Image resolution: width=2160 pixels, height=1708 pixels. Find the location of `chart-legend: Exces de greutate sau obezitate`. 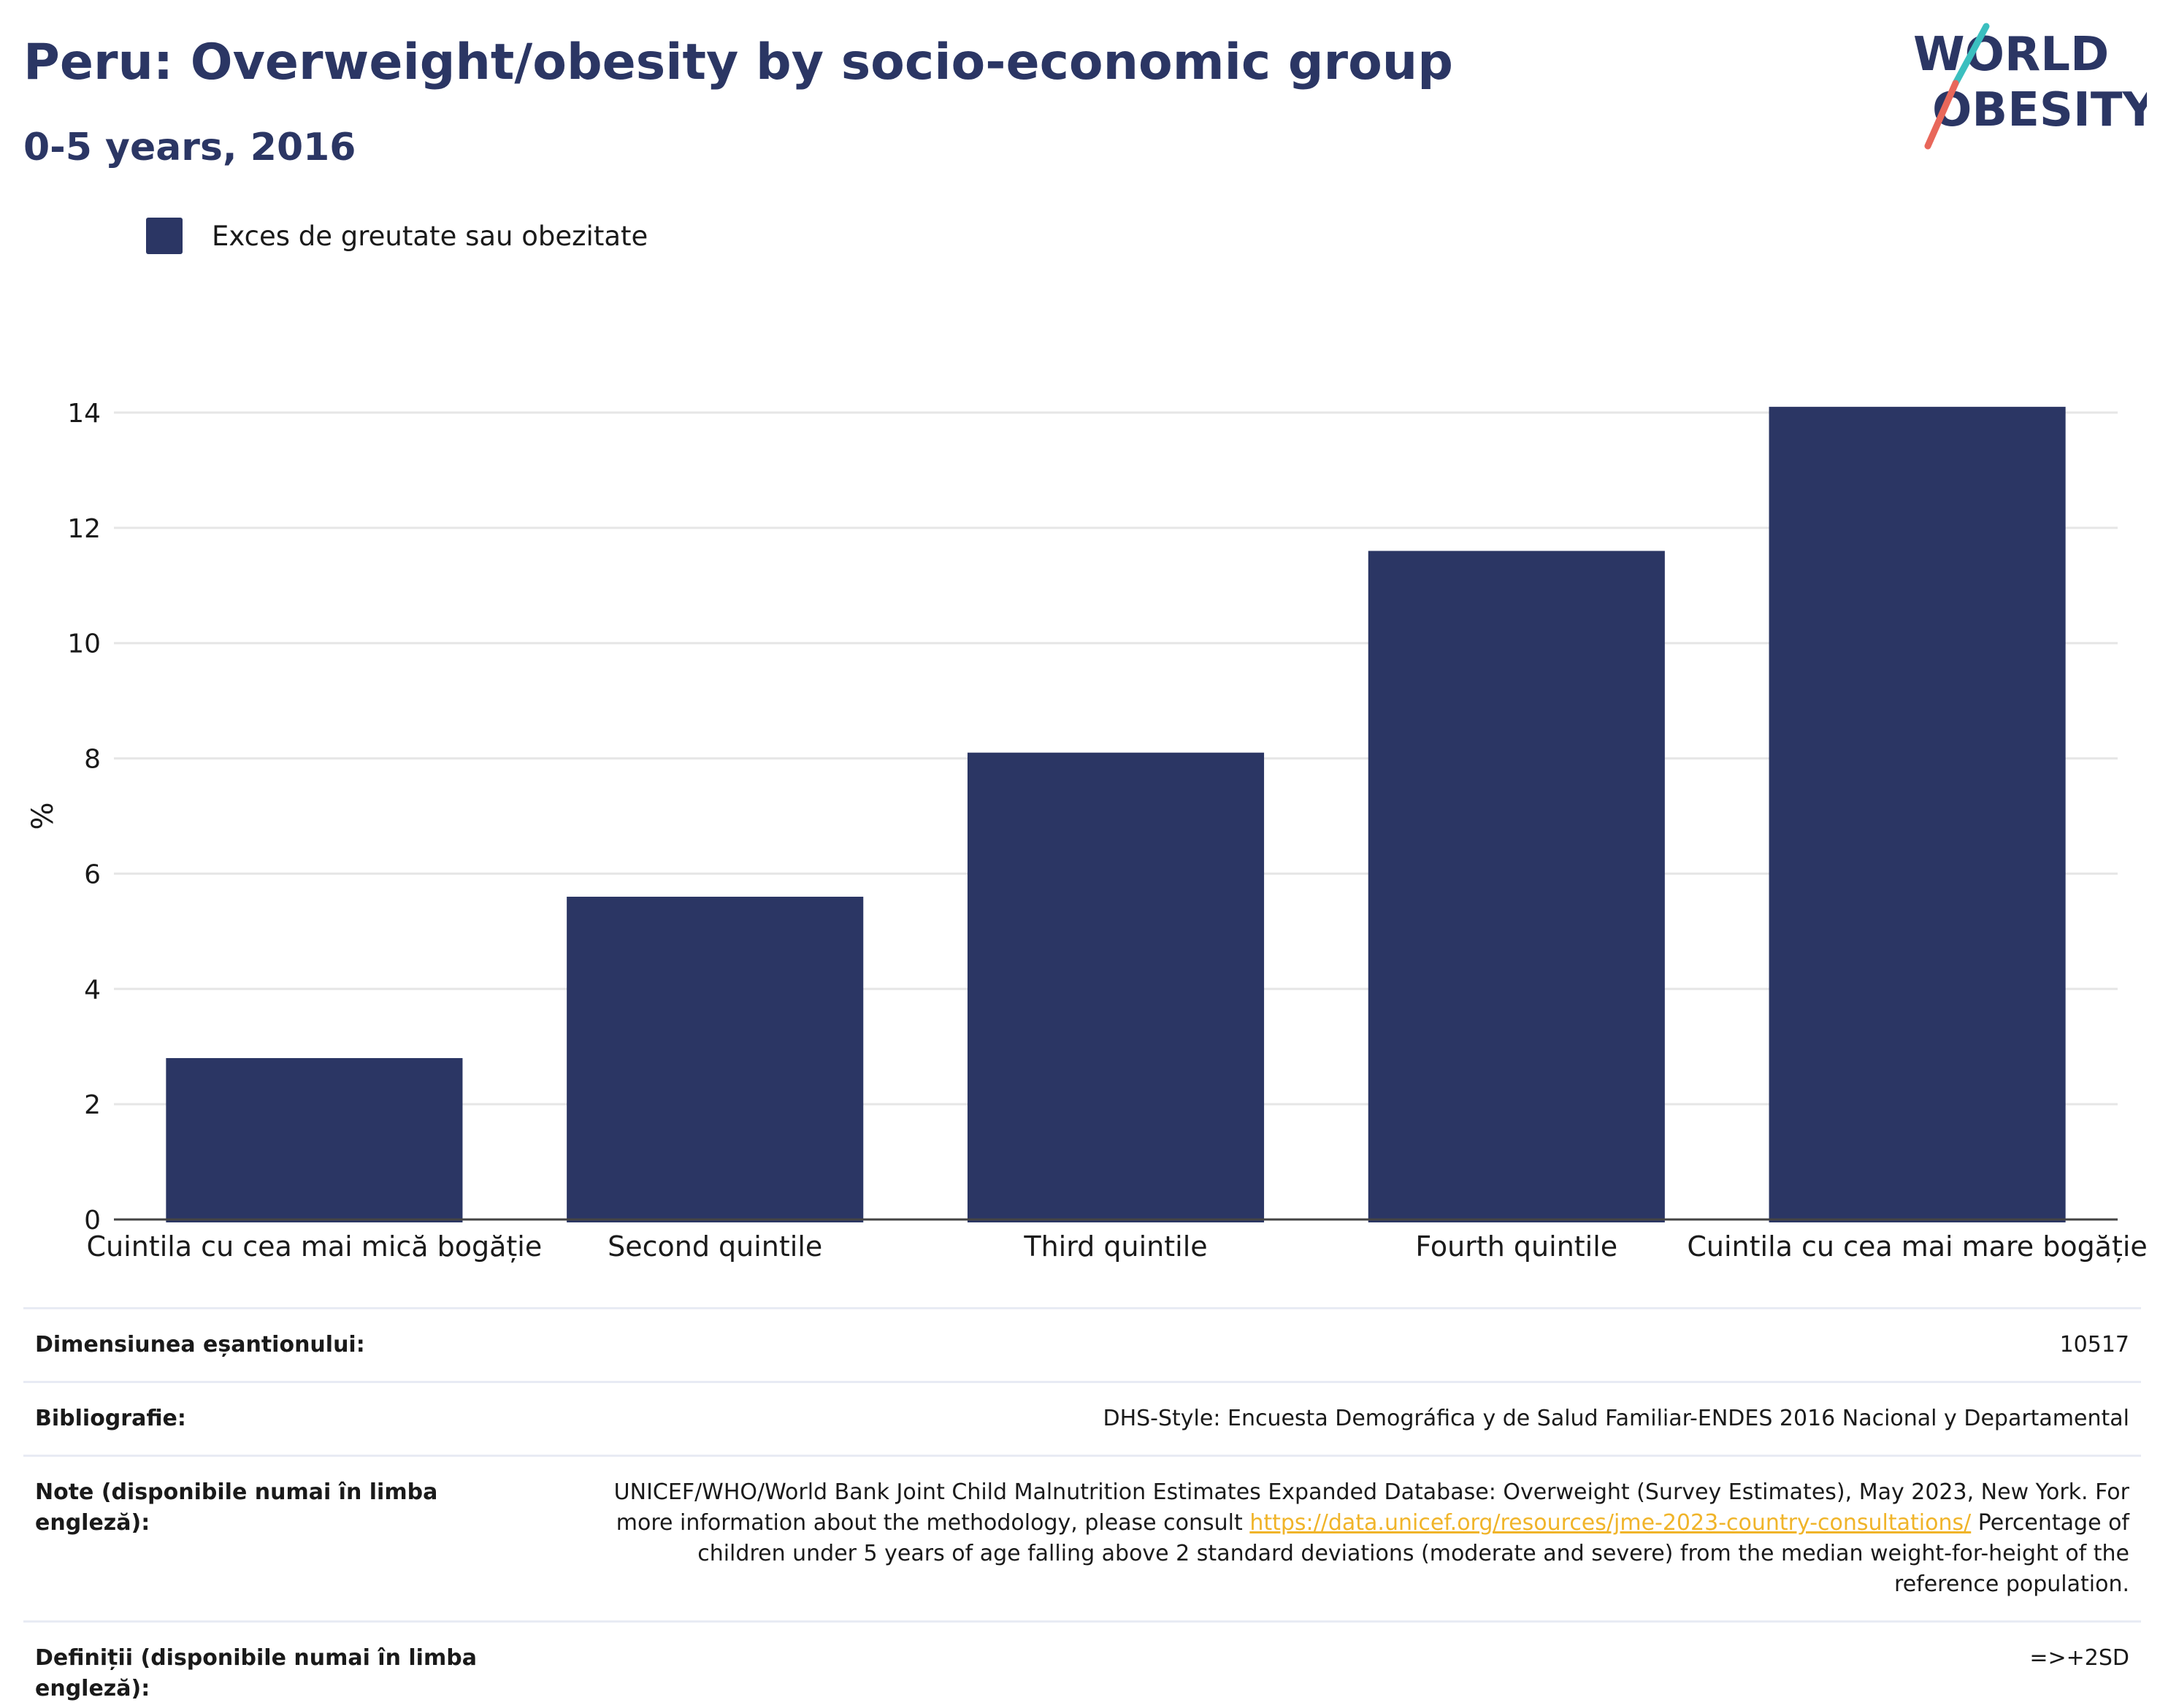

chart-legend: Exces de greutate sau obezitate is located at coordinates (397, 236).